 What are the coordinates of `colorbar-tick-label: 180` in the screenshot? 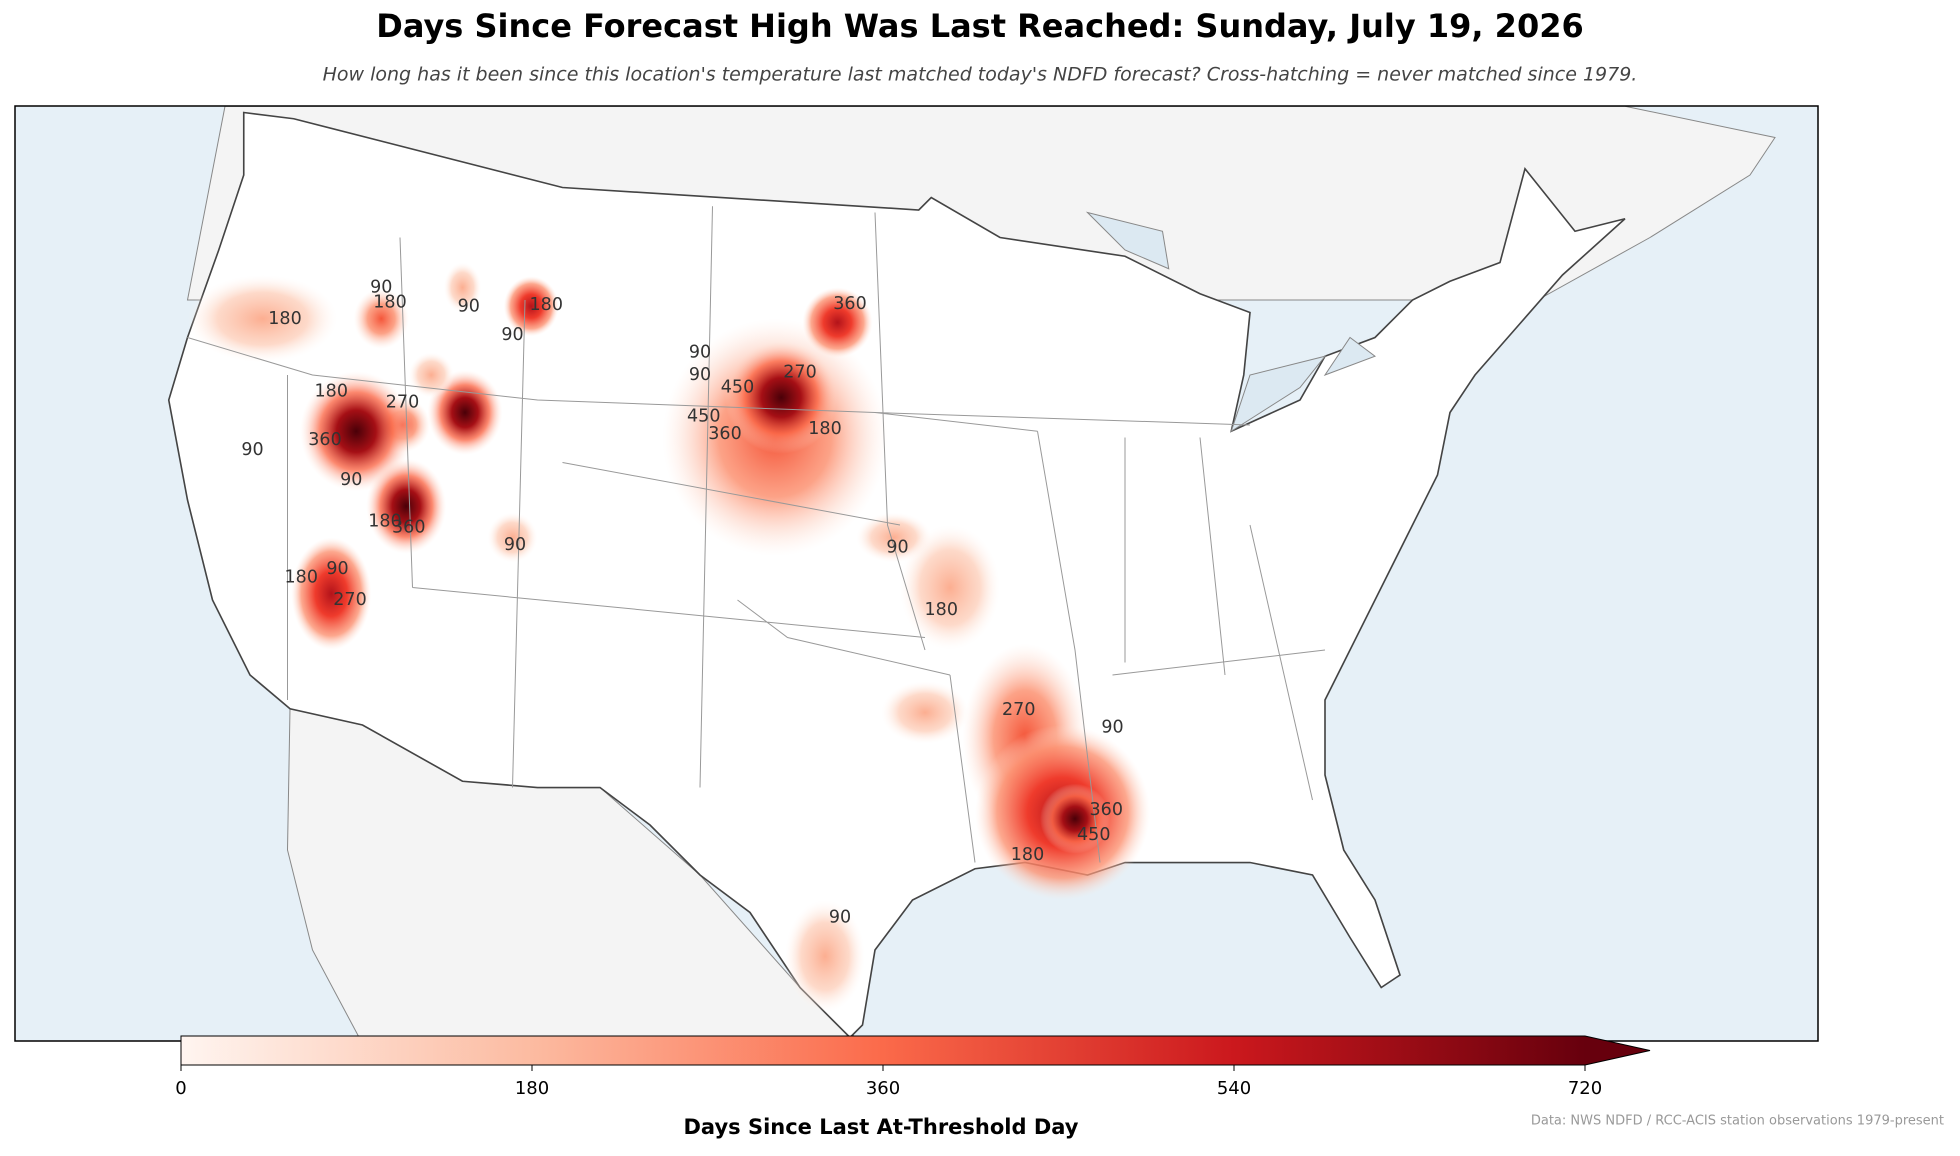 It's located at (532, 1088).